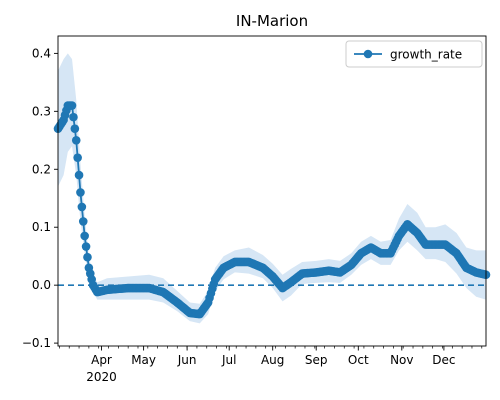 The height and width of the screenshot is (400, 500). I want to click on y-axis: −0.1 0.0 0.1 0.2 0.3 0.4, so click(40, 198).